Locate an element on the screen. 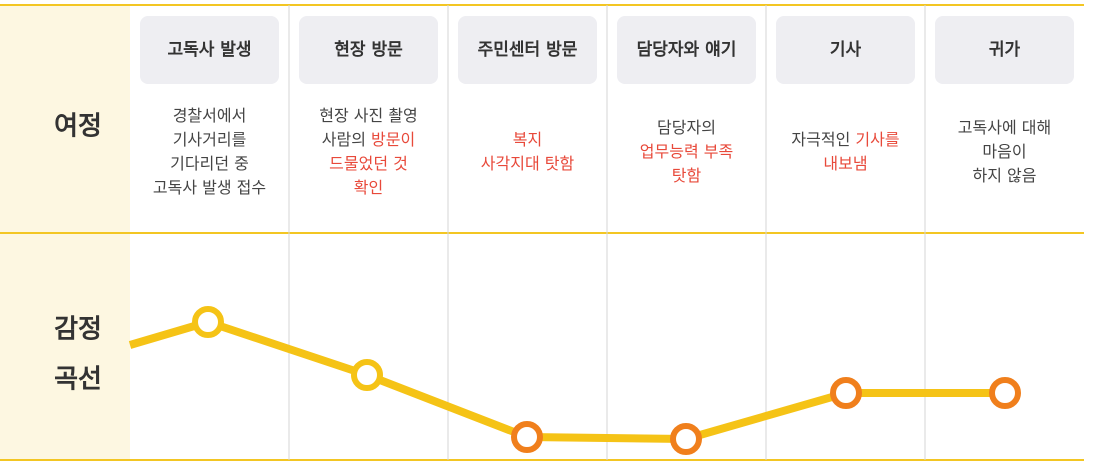  description-segment: 경찰서에서 is located at coordinates (210, 115).